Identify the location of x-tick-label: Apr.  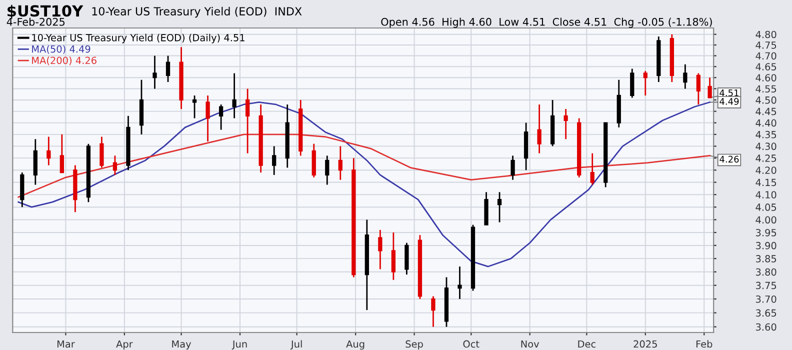
(124, 345).